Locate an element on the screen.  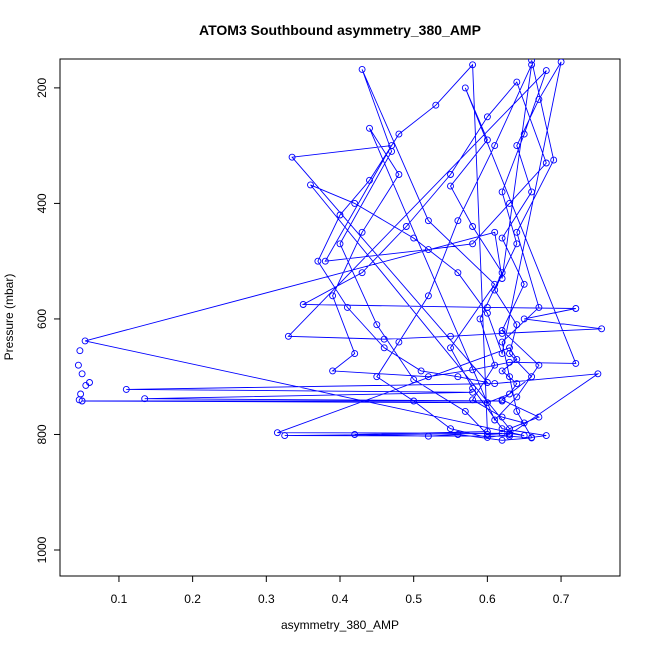
x-tick-label: 0.1 is located at coordinates (119, 599).